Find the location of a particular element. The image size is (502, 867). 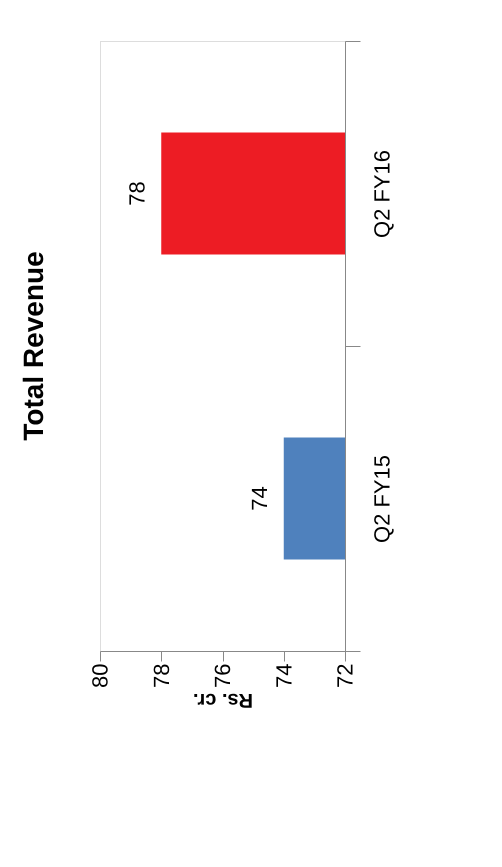

x-tick-label: 74 is located at coordinates (283, 676).